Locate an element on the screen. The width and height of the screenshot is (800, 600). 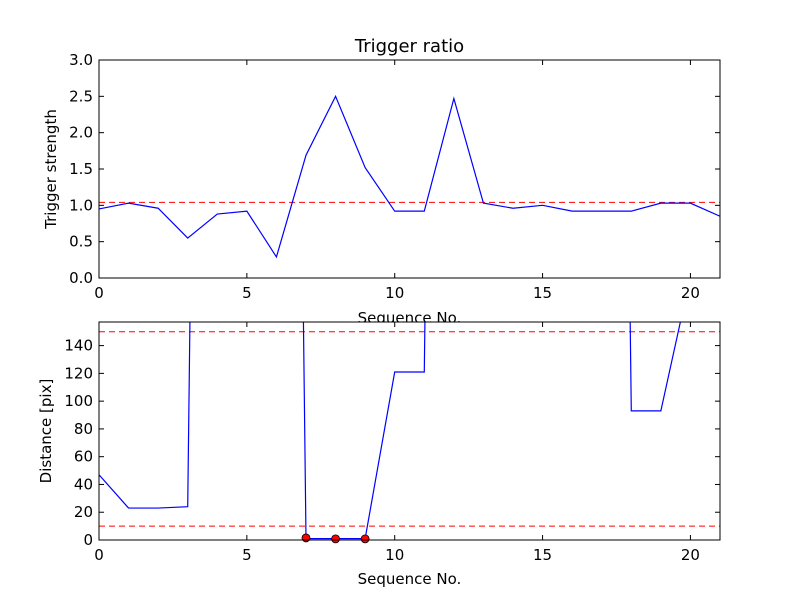
chart-title: Trigger ratio is located at coordinates (409, 46).